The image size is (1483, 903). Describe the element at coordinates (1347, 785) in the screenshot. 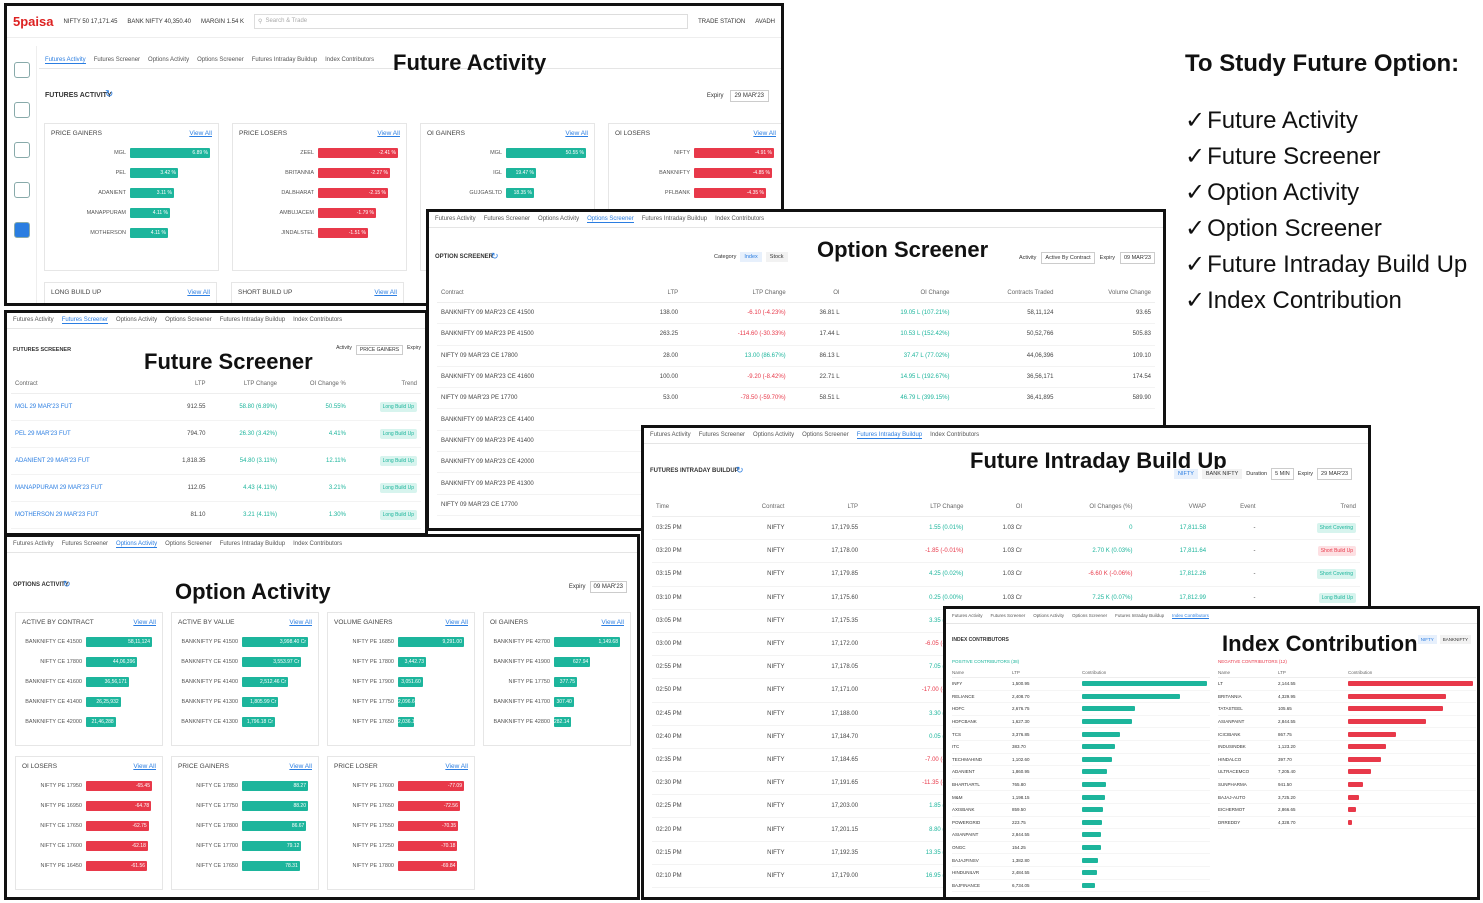

I see `contributor-row: SUNPHARMA 941.50` at that location.